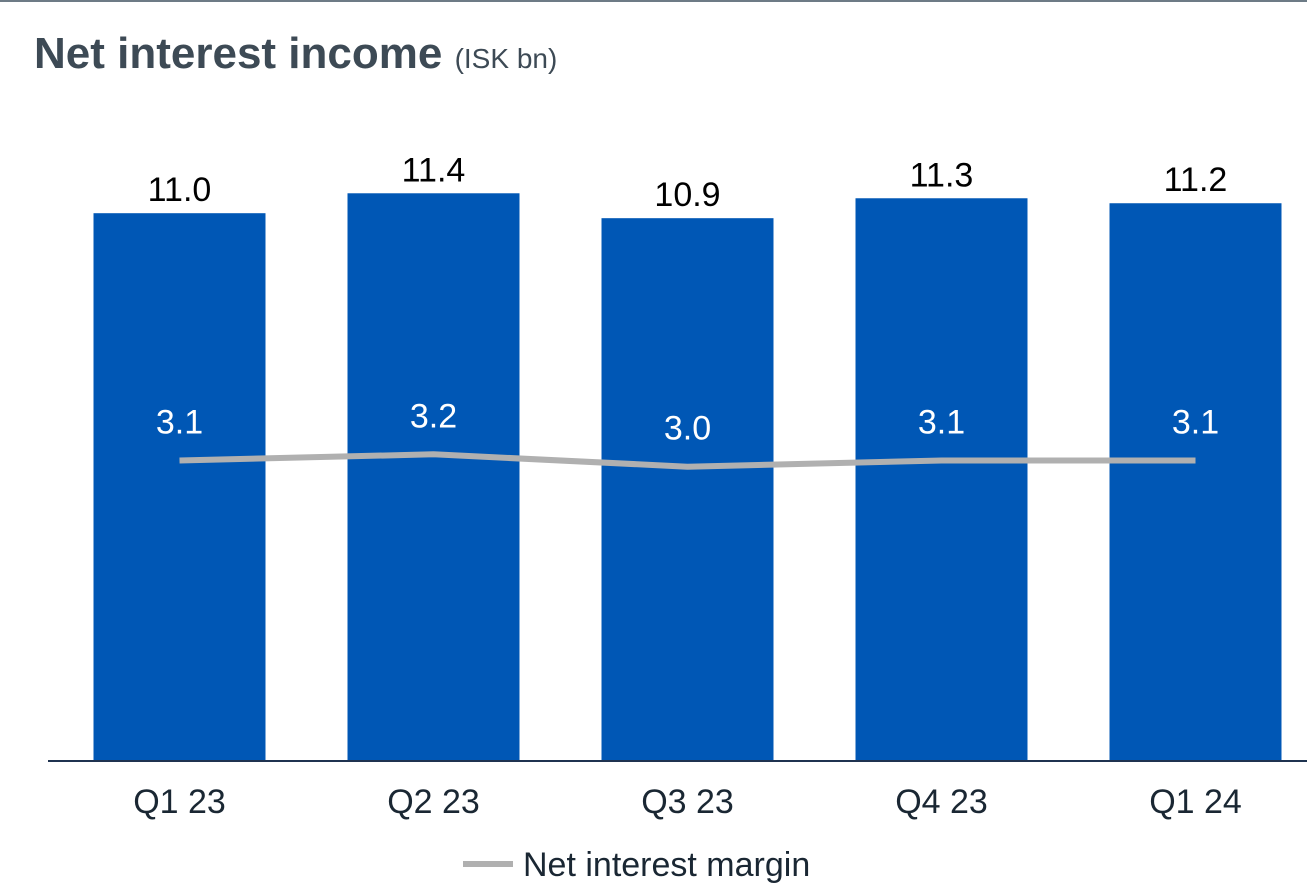  I want to click on chart-title: Net interest income, so click(238, 53).